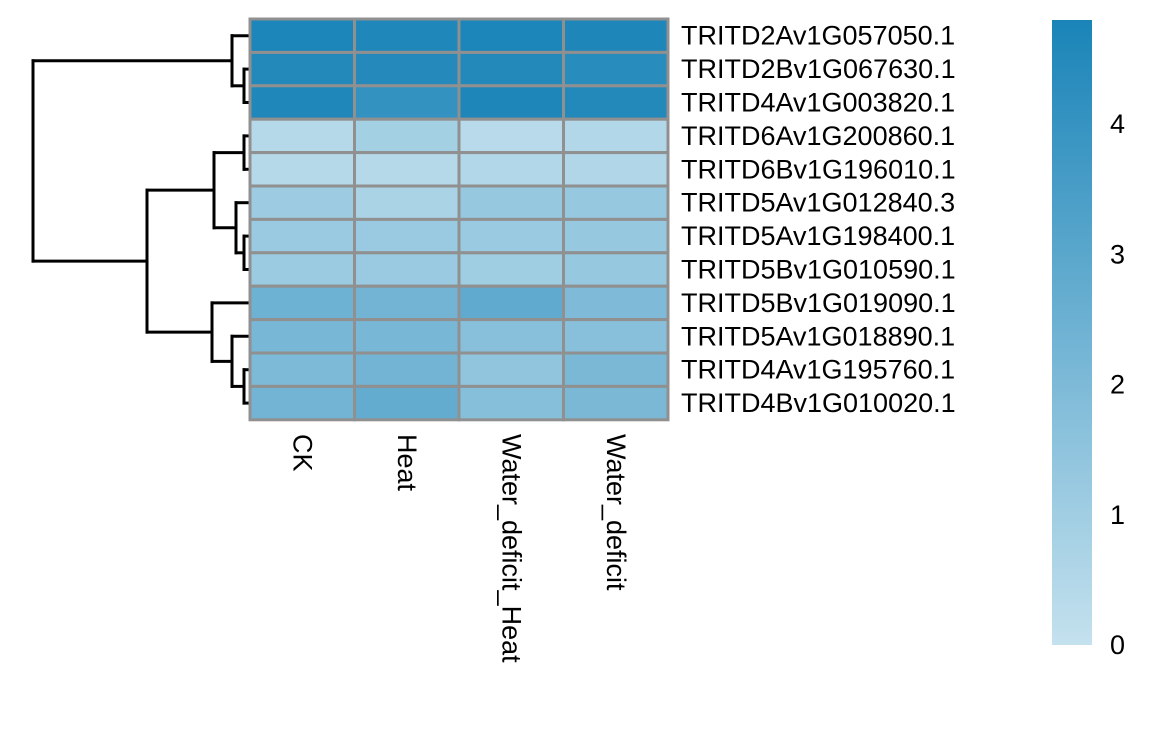 This screenshot has width=1170, height=744. Describe the element at coordinates (407, 463) in the screenshot. I see `column-label: Heat` at that location.